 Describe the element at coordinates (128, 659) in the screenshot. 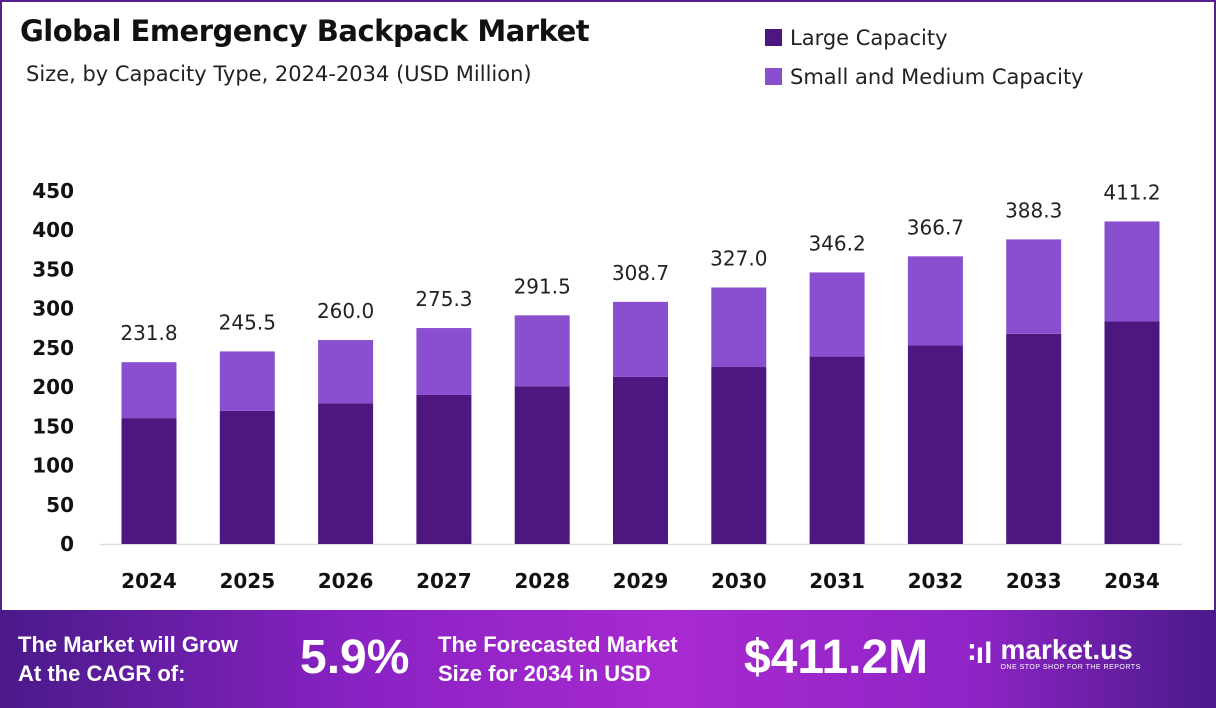

I see `cagr-label: The Market will Grow At the CAGR of:` at that location.